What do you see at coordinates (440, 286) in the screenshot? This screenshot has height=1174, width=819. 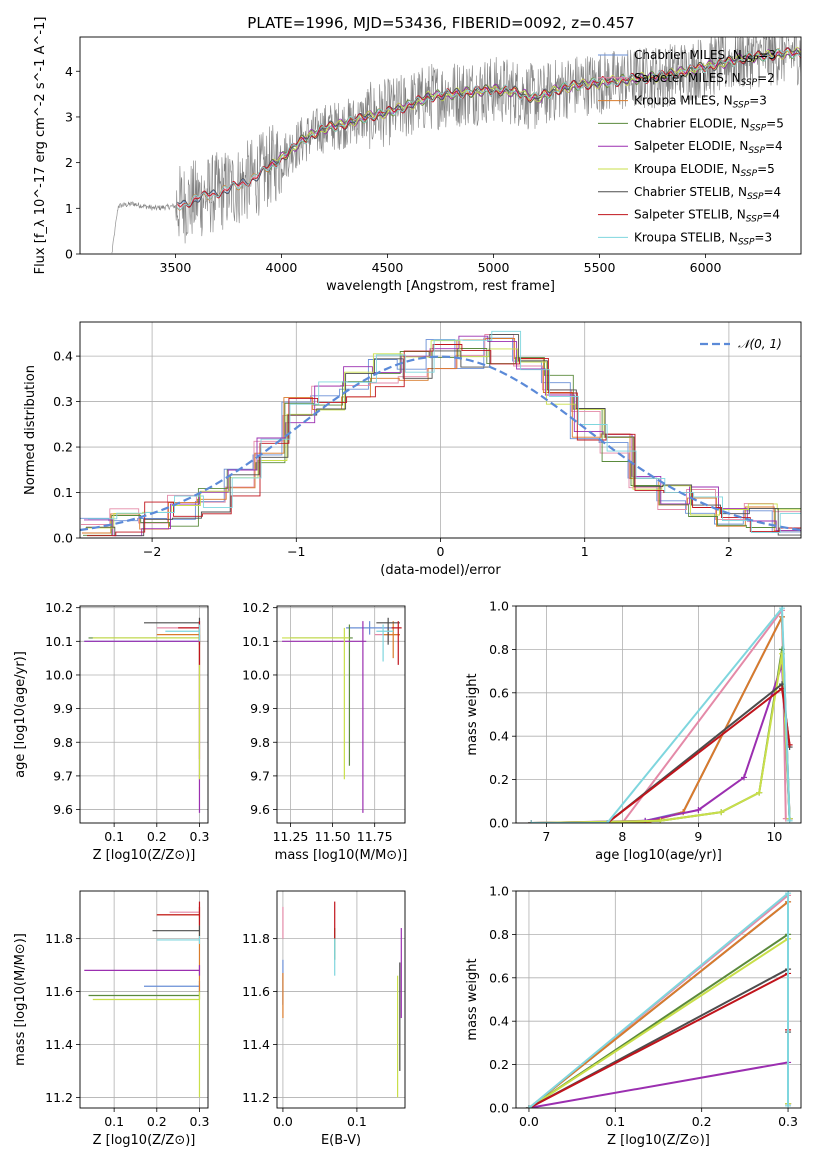 I see `x-axis-label: wavelength [Angstrom, rest frame]` at bounding box center [440, 286].